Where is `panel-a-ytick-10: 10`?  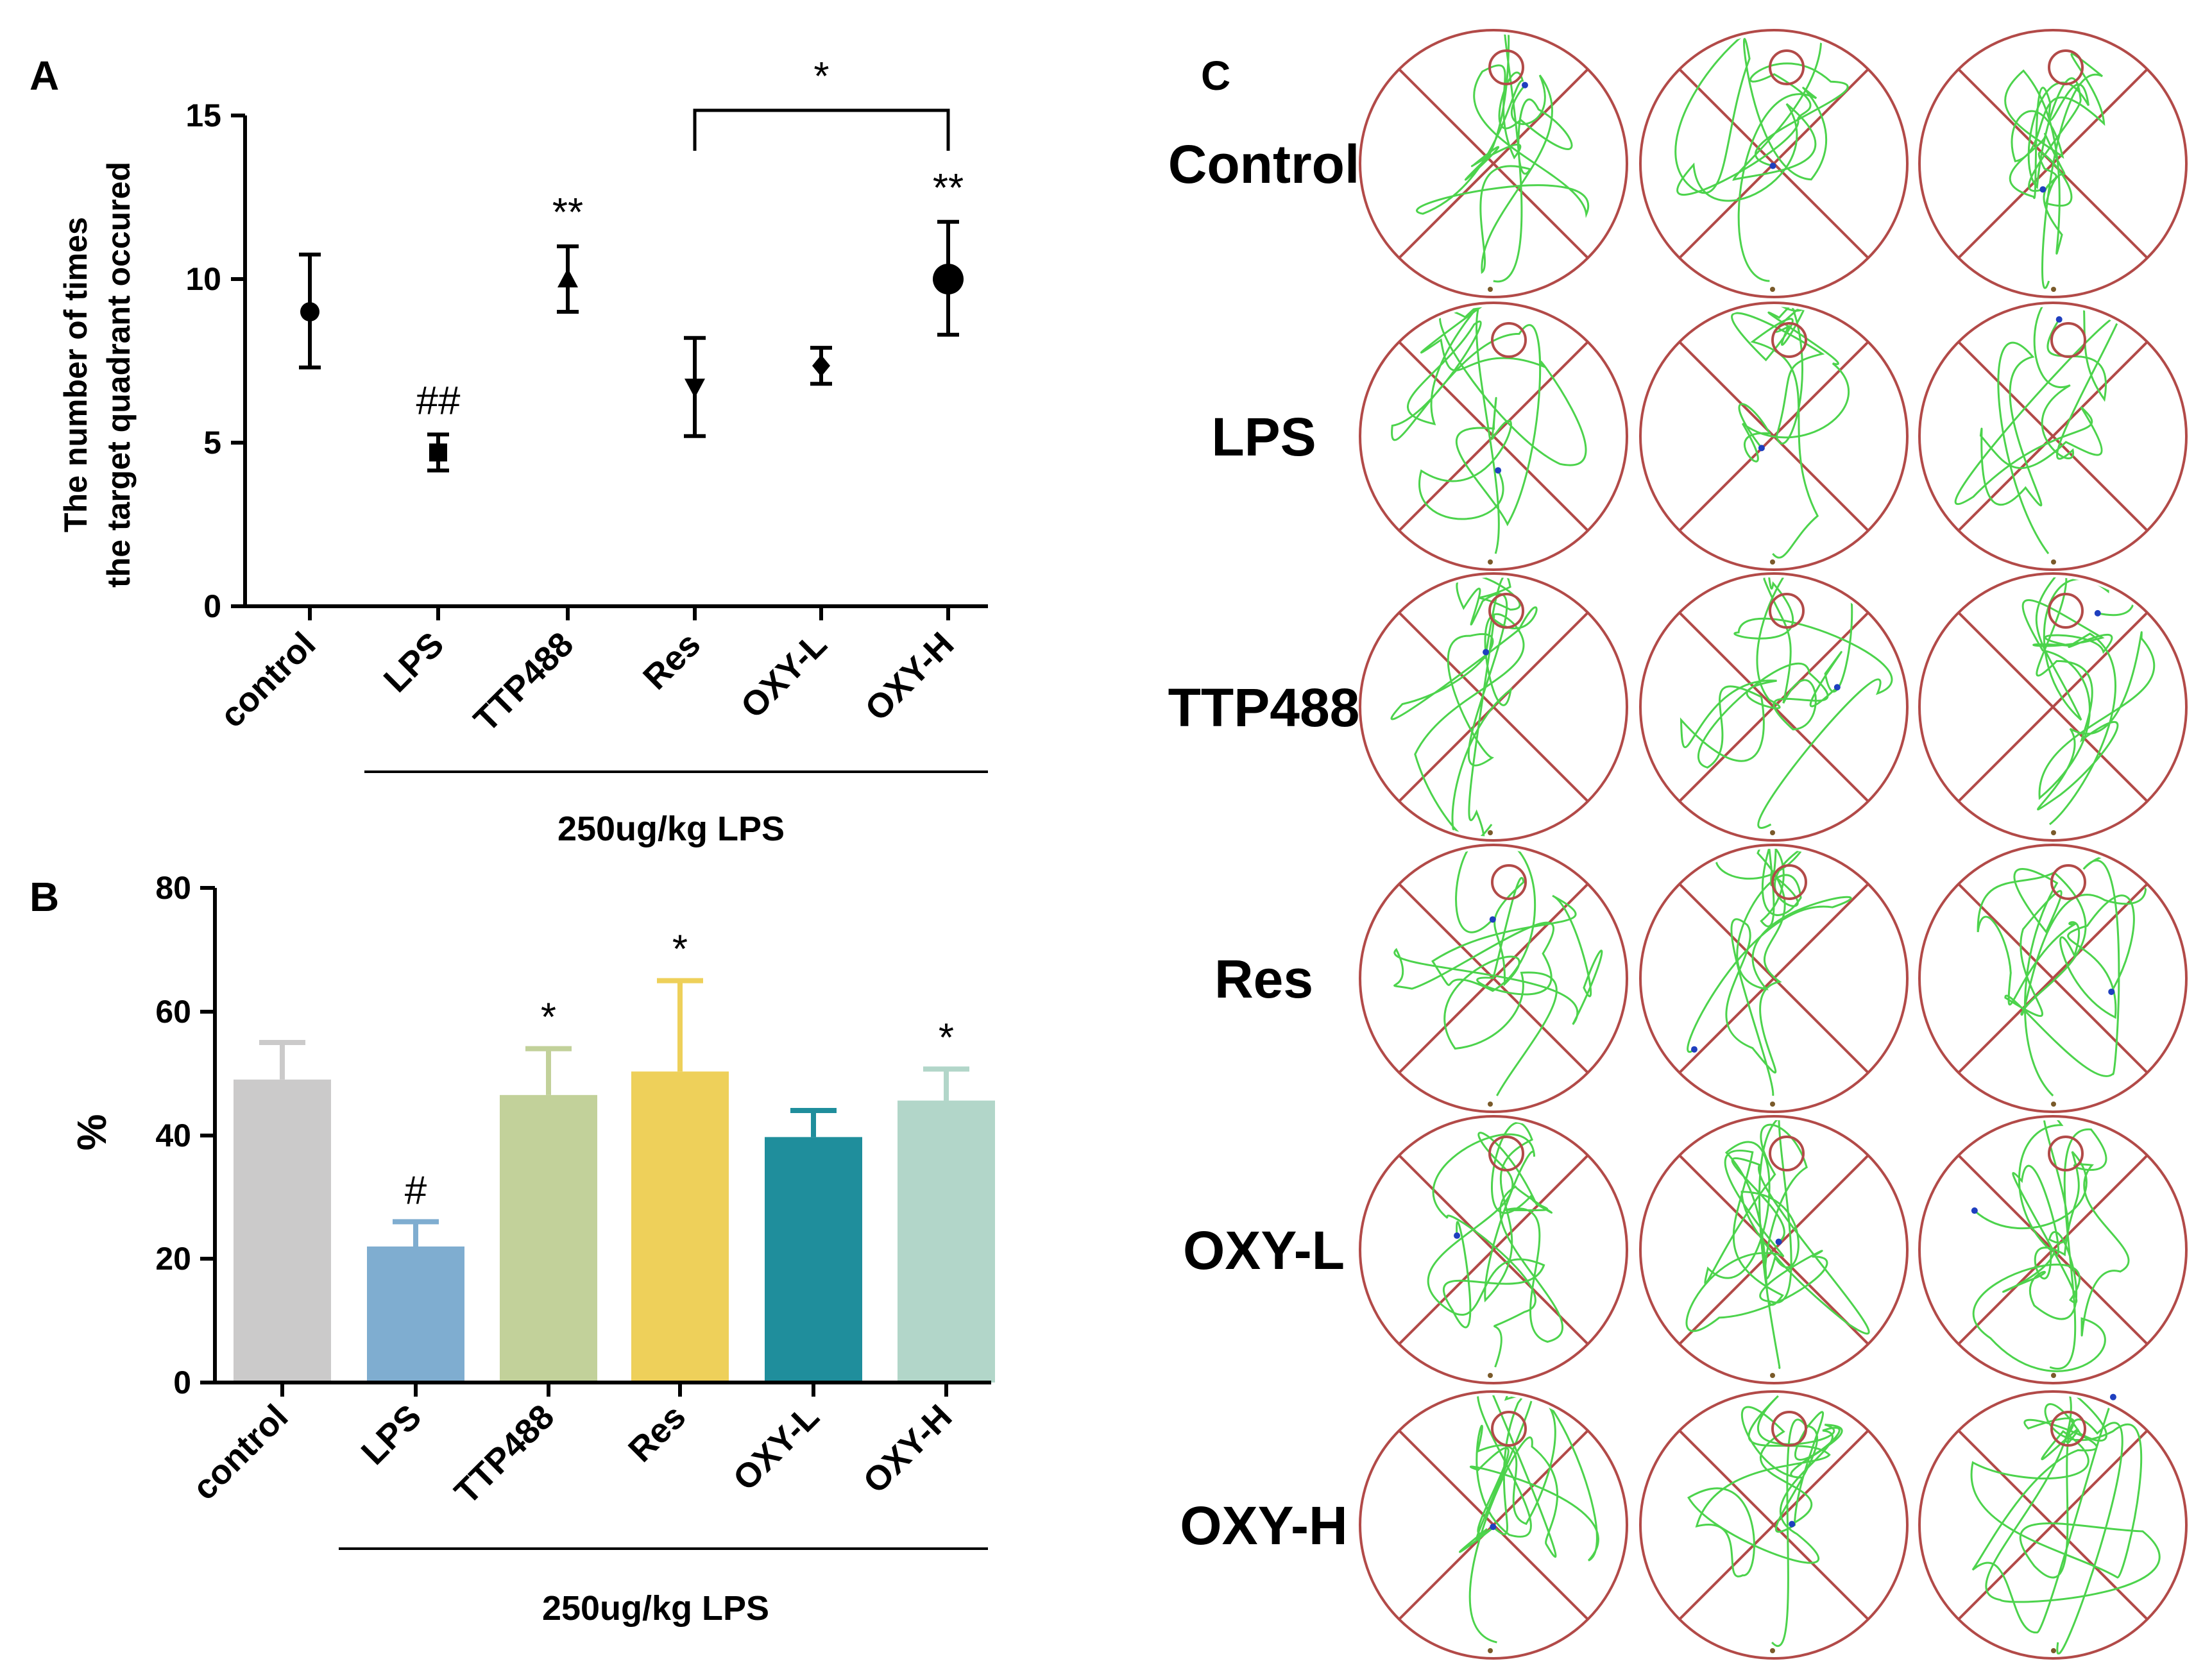
panel-a-ytick-10: 10 is located at coordinates (215, 279).